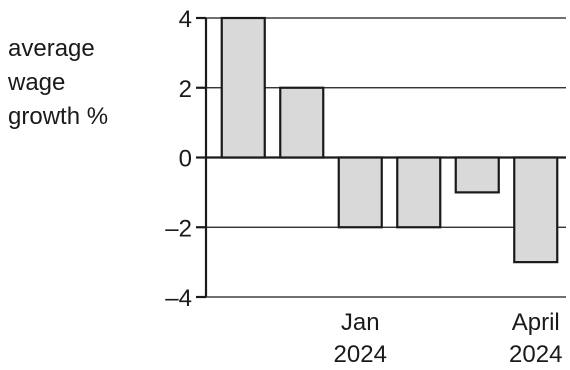  I want to click on y-tick-label: 2, so click(185, 89).